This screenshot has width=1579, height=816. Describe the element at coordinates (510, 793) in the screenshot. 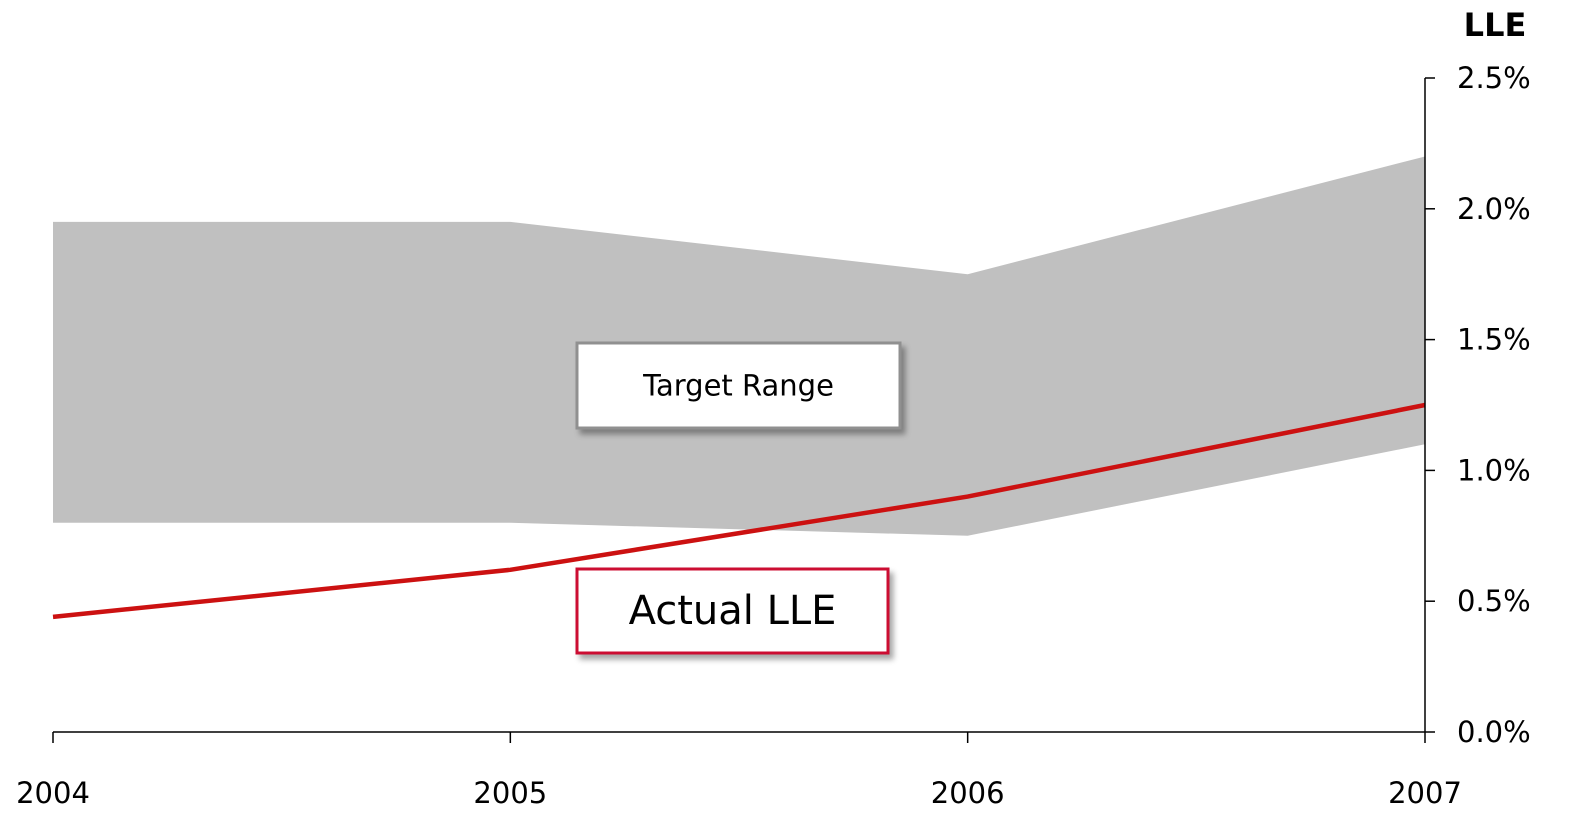

I see `x-tick-label: 2005` at that location.